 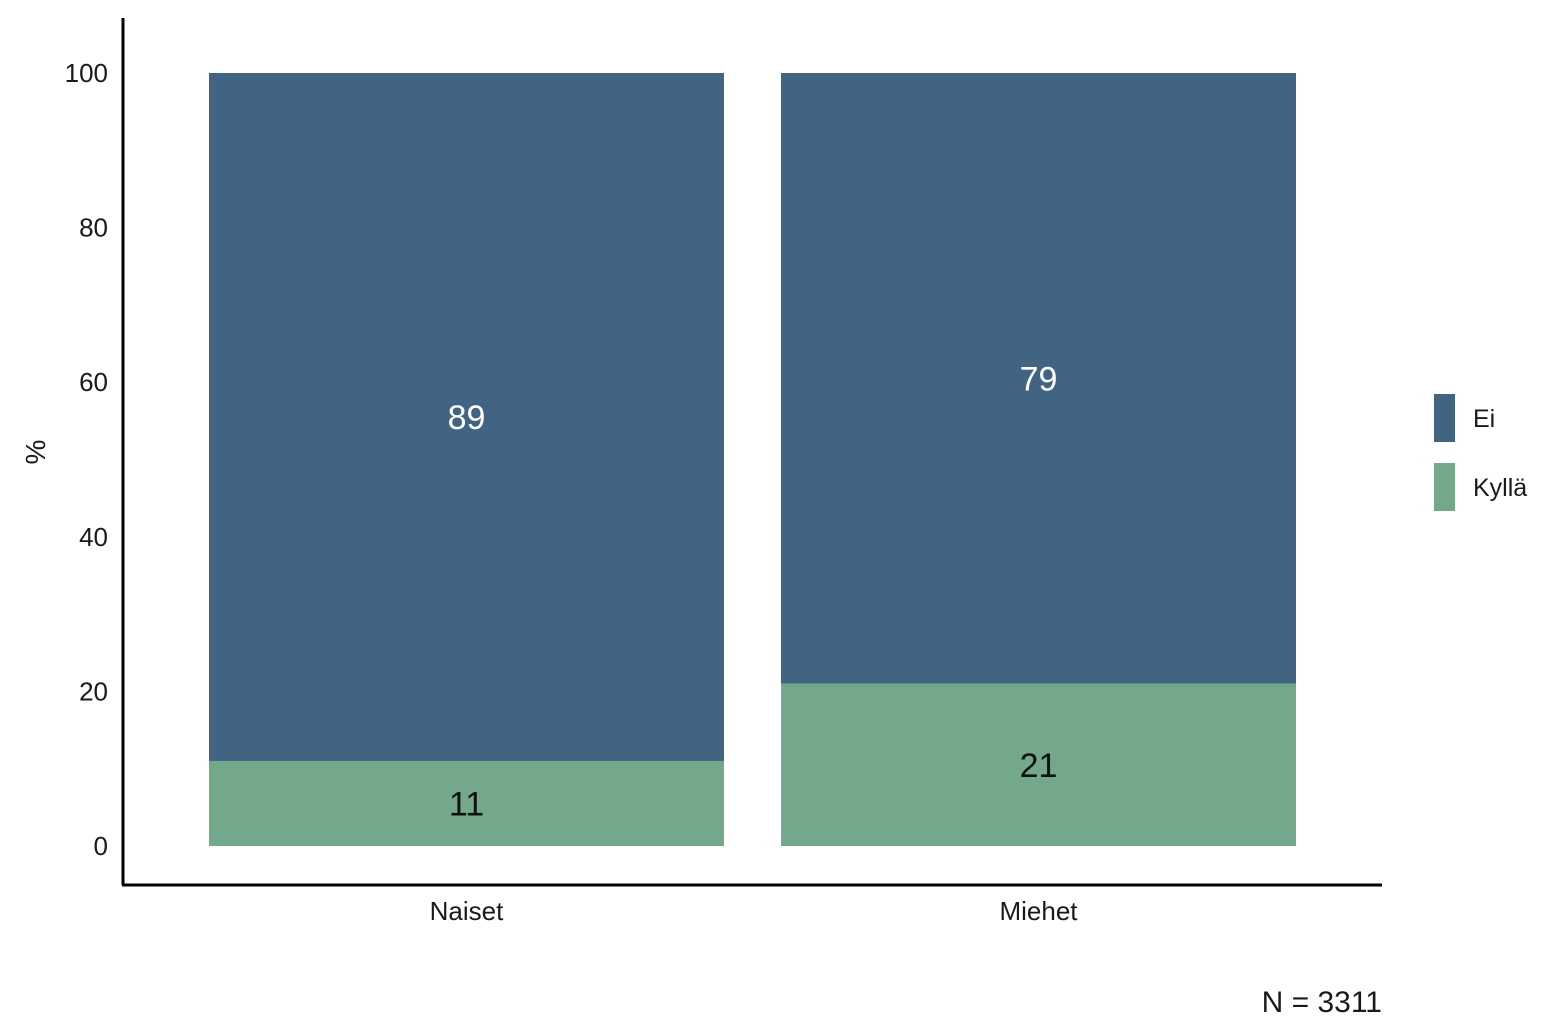 What do you see at coordinates (1444, 418) in the screenshot?
I see `legend-swatch-ei` at bounding box center [1444, 418].